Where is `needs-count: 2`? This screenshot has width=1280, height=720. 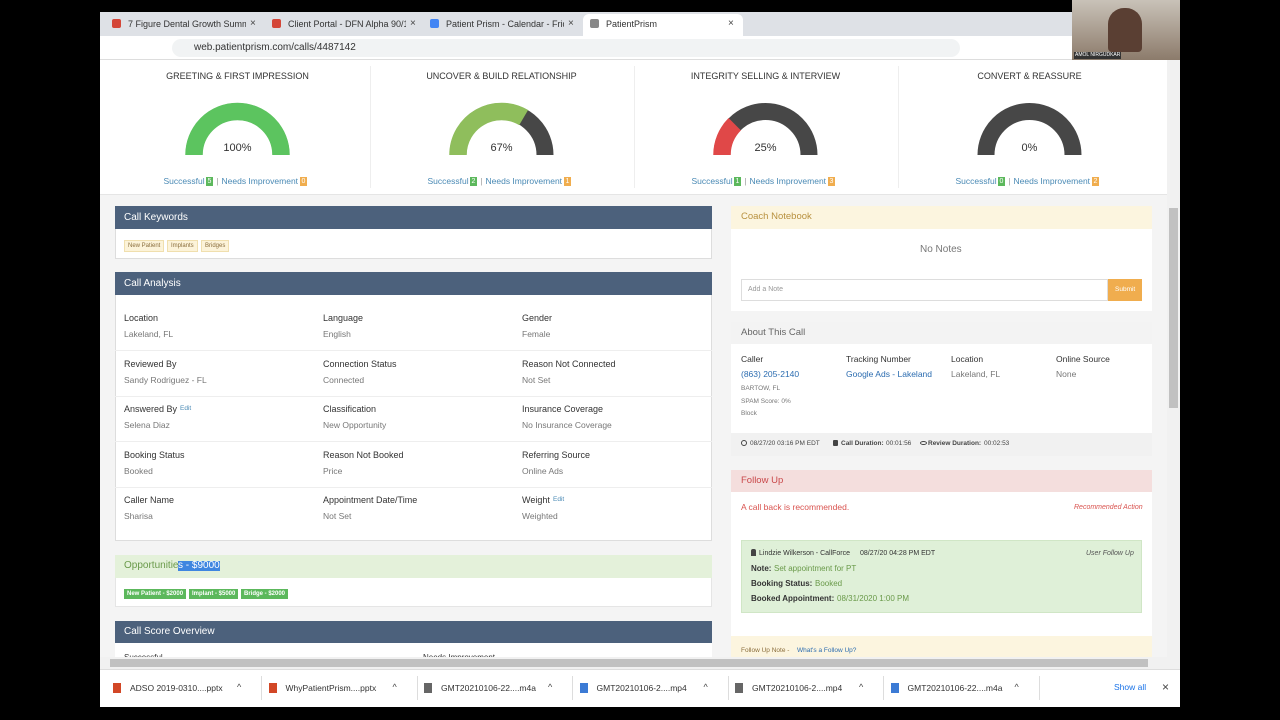
needs-count: 2 is located at coordinates (1095, 181).